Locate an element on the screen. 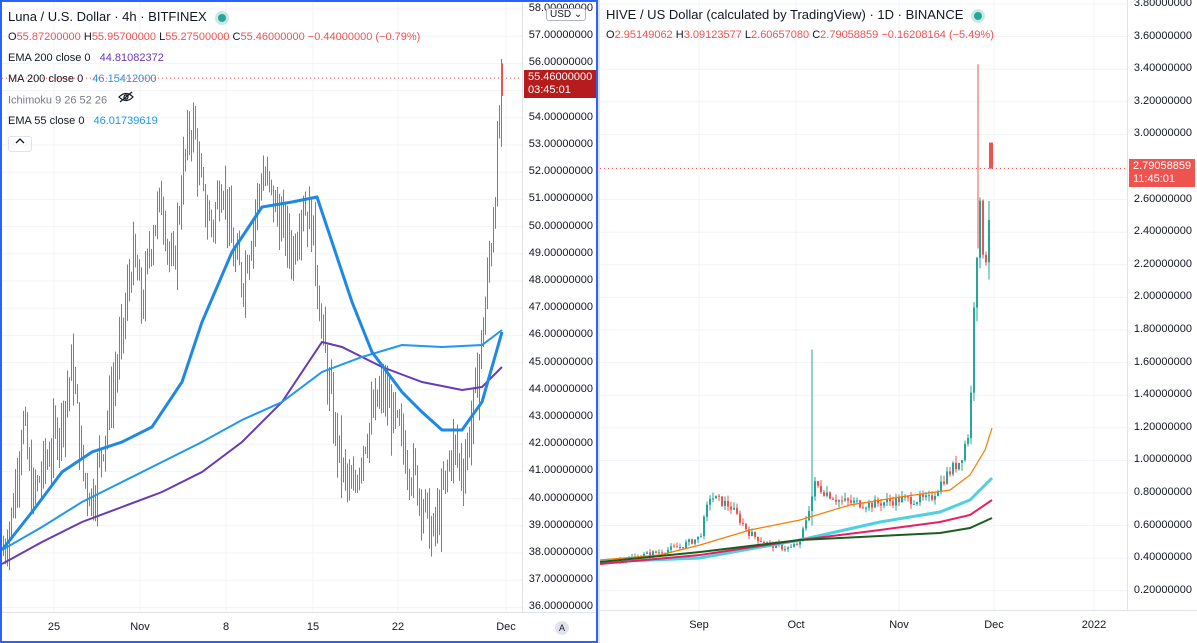 The height and width of the screenshot is (643, 1197). hidden-eye-icon is located at coordinates (126, 100).